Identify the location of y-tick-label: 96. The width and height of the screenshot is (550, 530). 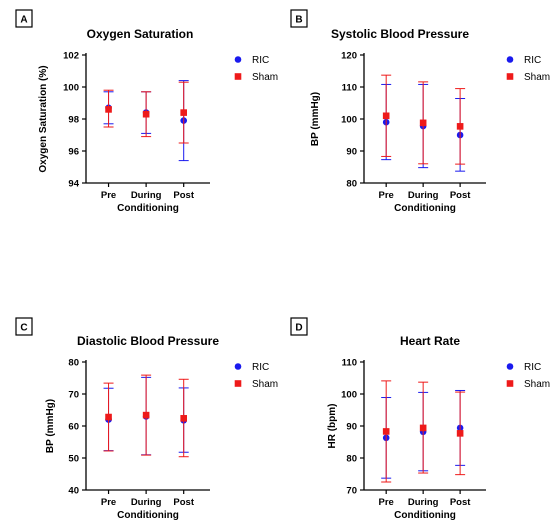
(73, 152).